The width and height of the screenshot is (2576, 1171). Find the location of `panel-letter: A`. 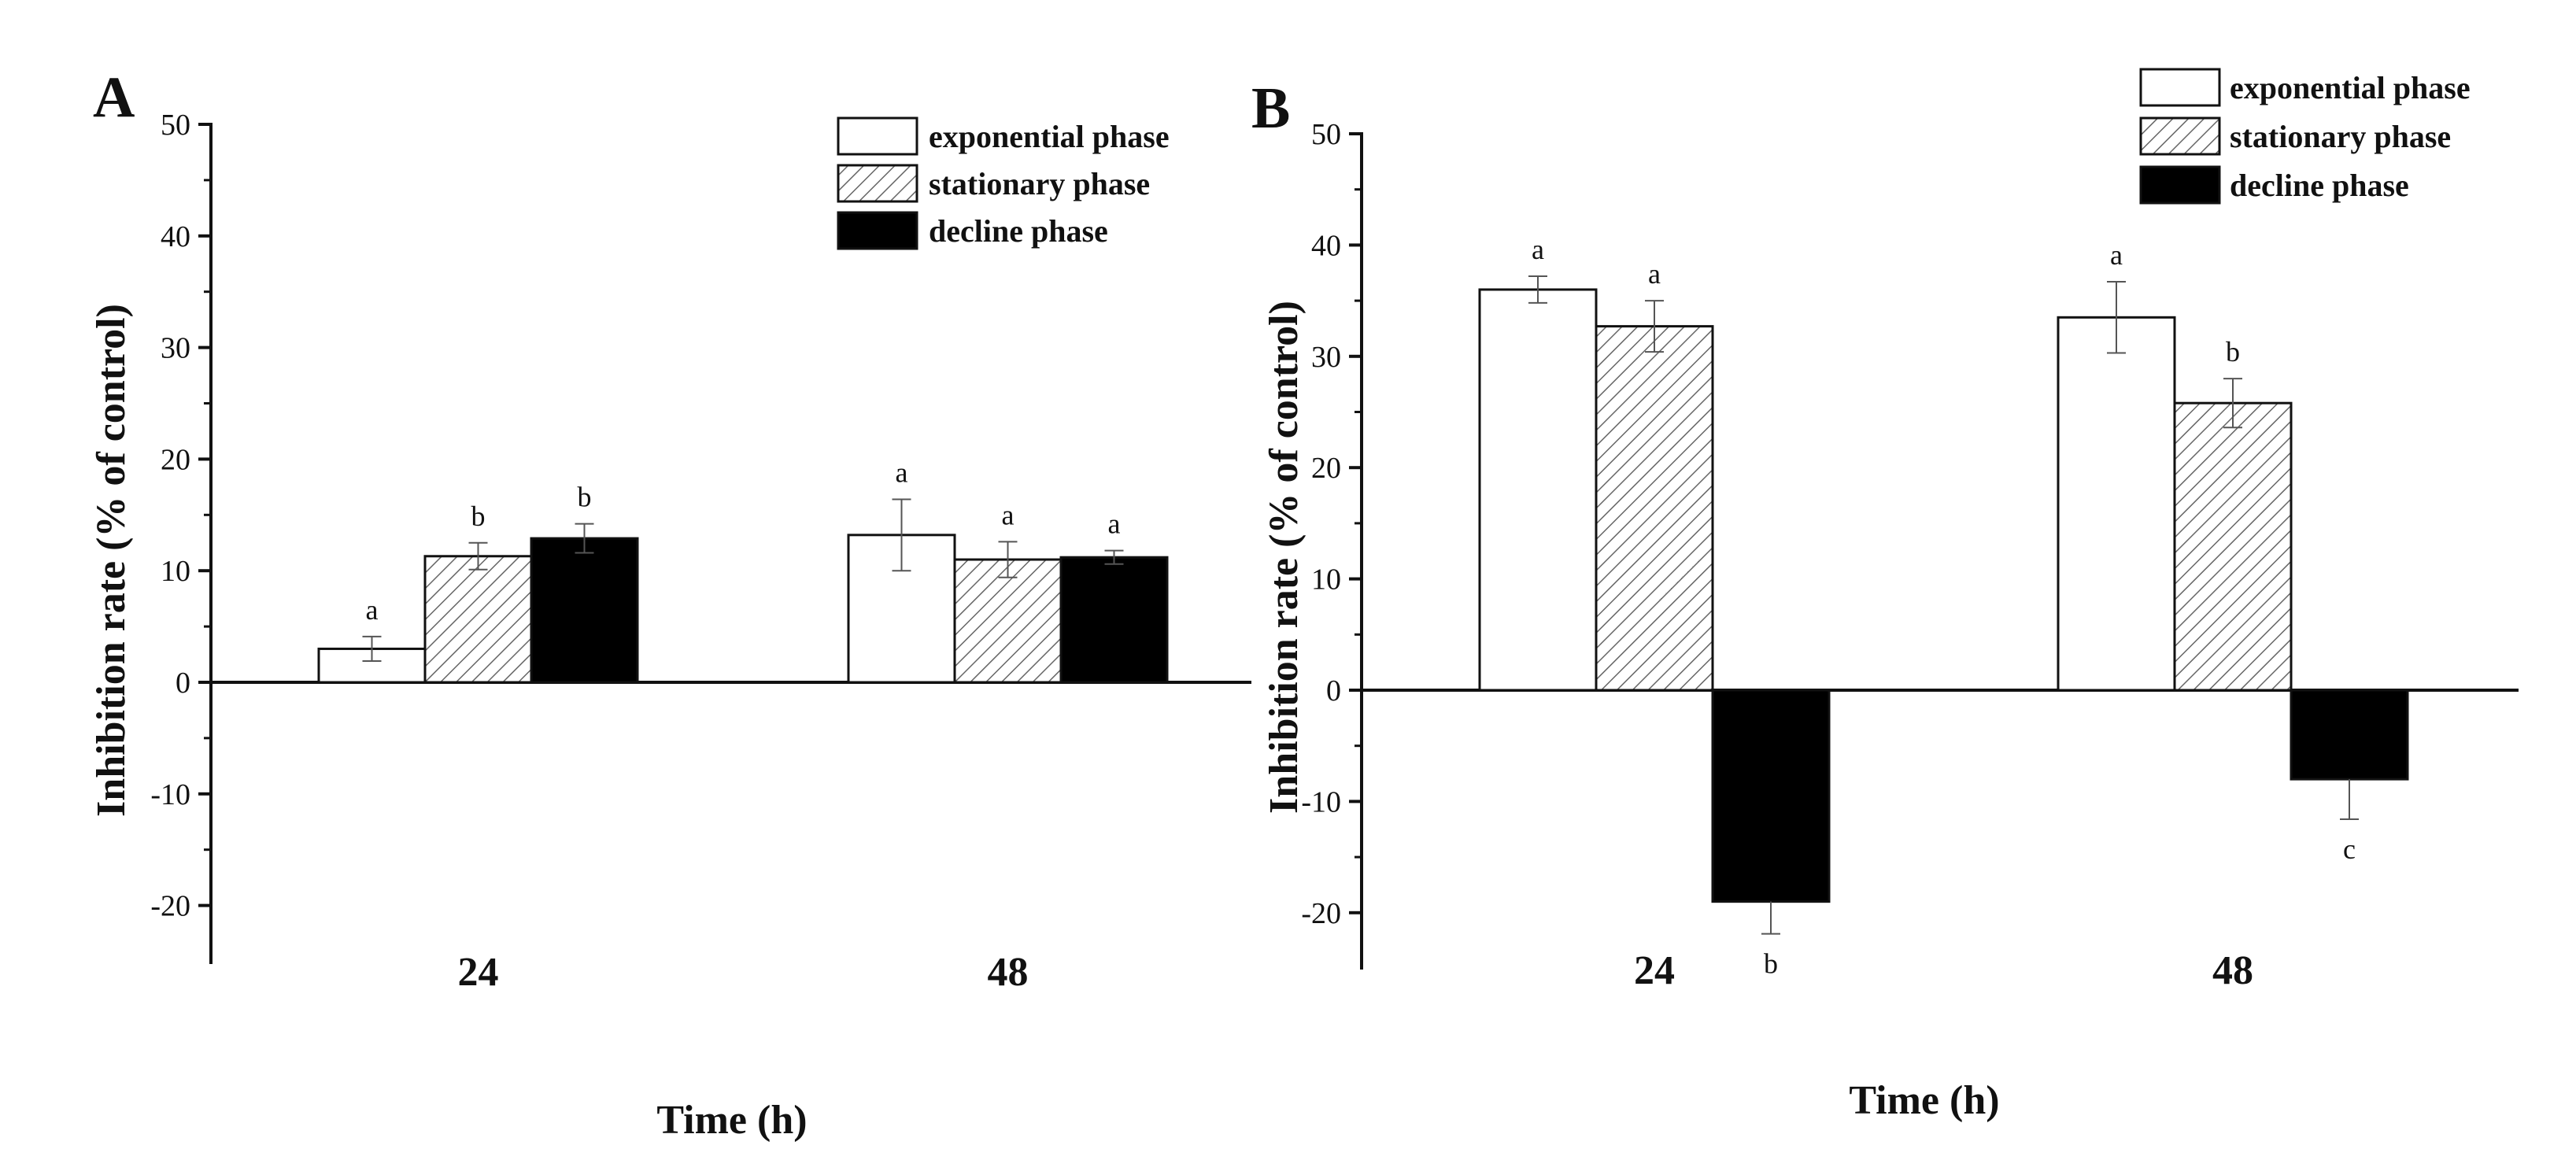

panel-letter: A is located at coordinates (114, 97).